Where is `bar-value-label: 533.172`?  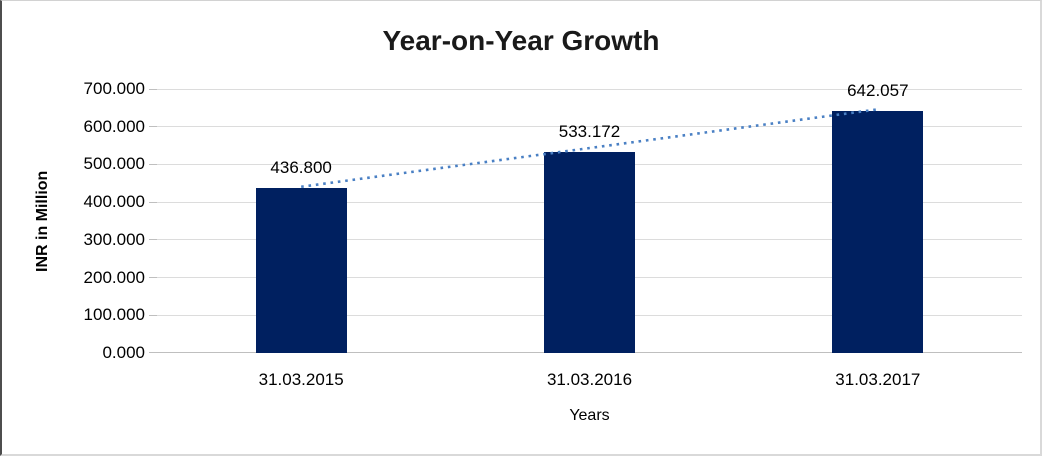
bar-value-label: 533.172 is located at coordinates (589, 131).